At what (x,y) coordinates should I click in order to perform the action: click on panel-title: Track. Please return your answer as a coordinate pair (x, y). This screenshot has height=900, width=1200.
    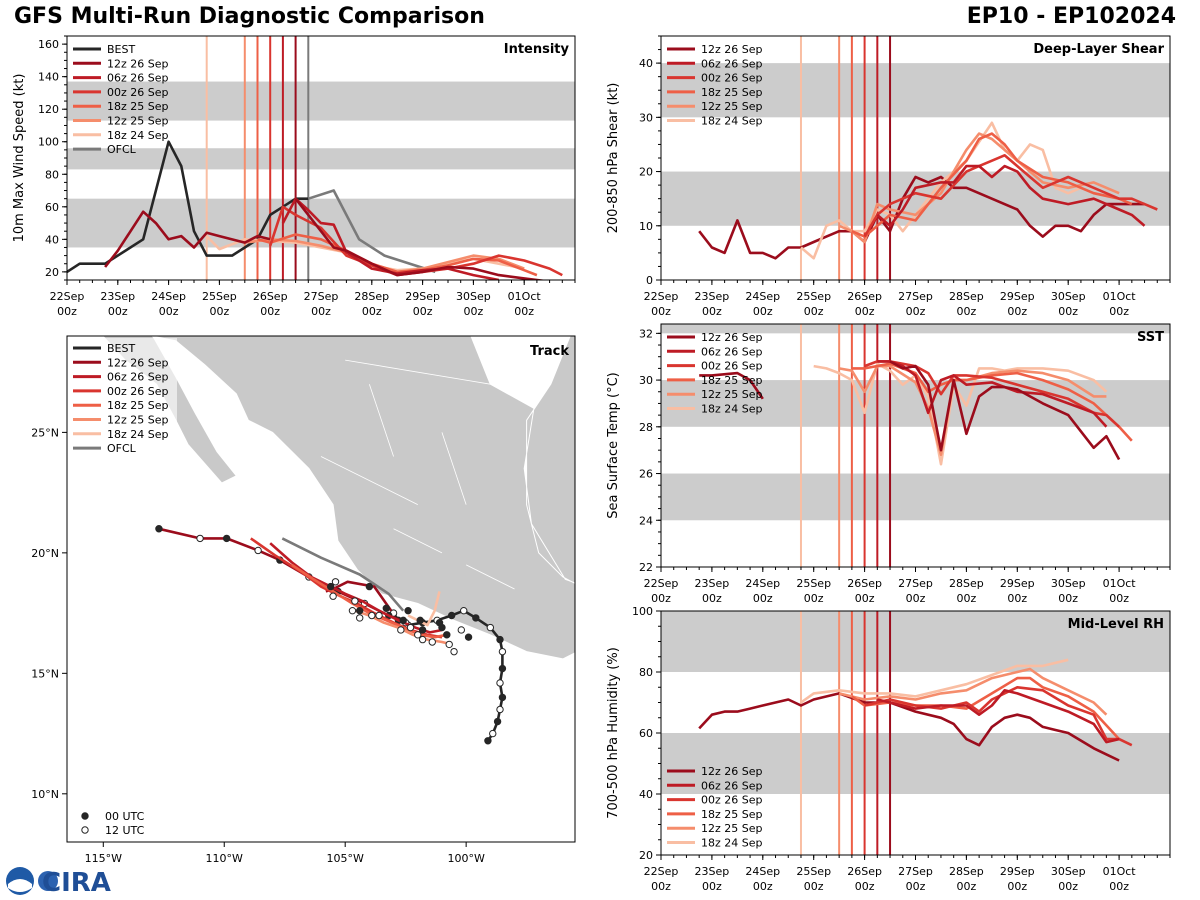
    Looking at the image, I should click on (549, 351).